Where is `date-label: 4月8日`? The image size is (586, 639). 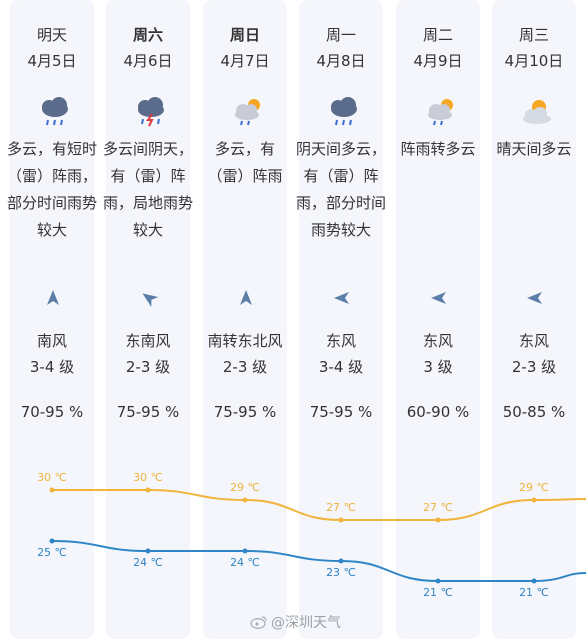
date-label: 4月8日 is located at coordinates (341, 61).